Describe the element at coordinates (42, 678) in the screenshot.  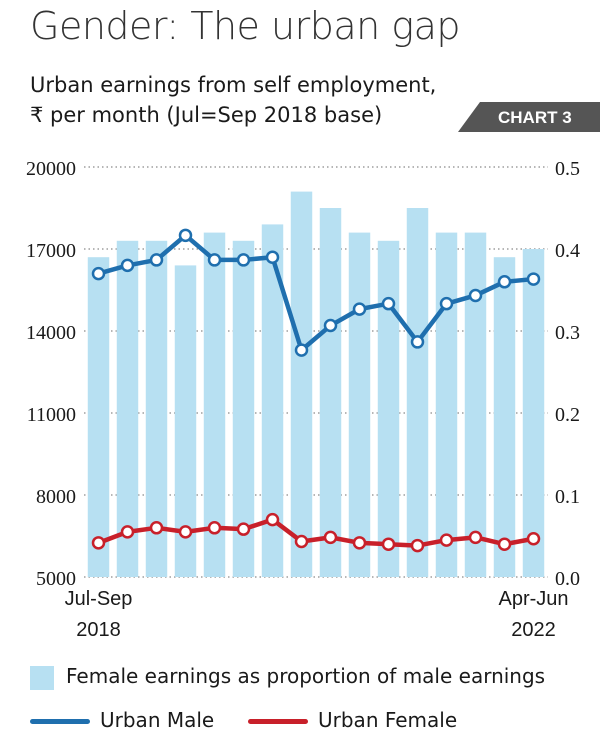
I see `legend-bar-swatch` at that location.